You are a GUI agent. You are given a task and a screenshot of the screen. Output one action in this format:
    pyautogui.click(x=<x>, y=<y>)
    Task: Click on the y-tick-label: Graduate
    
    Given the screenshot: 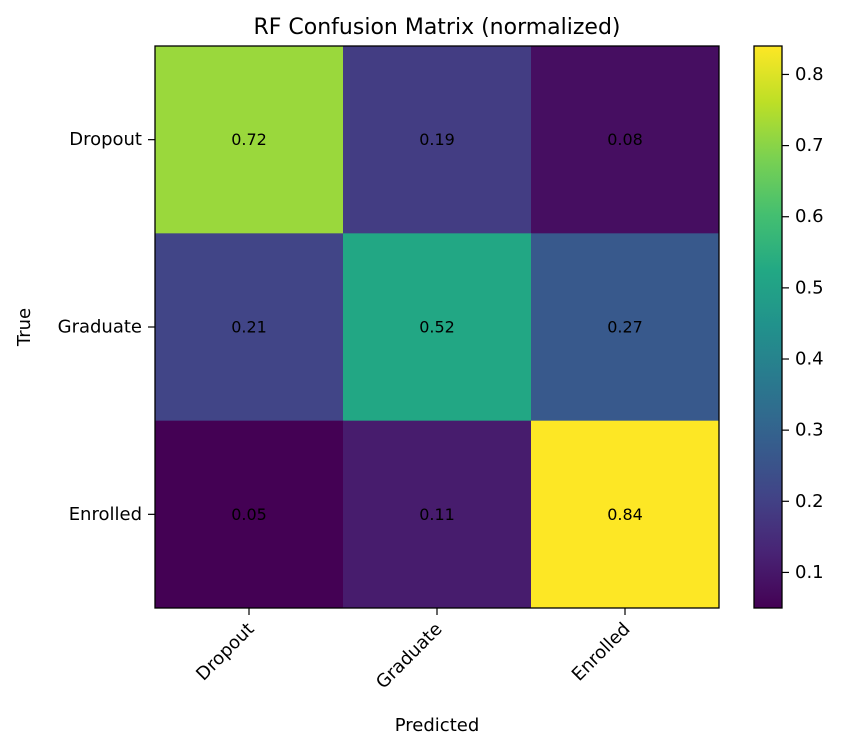 What is the action you would take?
    pyautogui.click(x=100, y=327)
    